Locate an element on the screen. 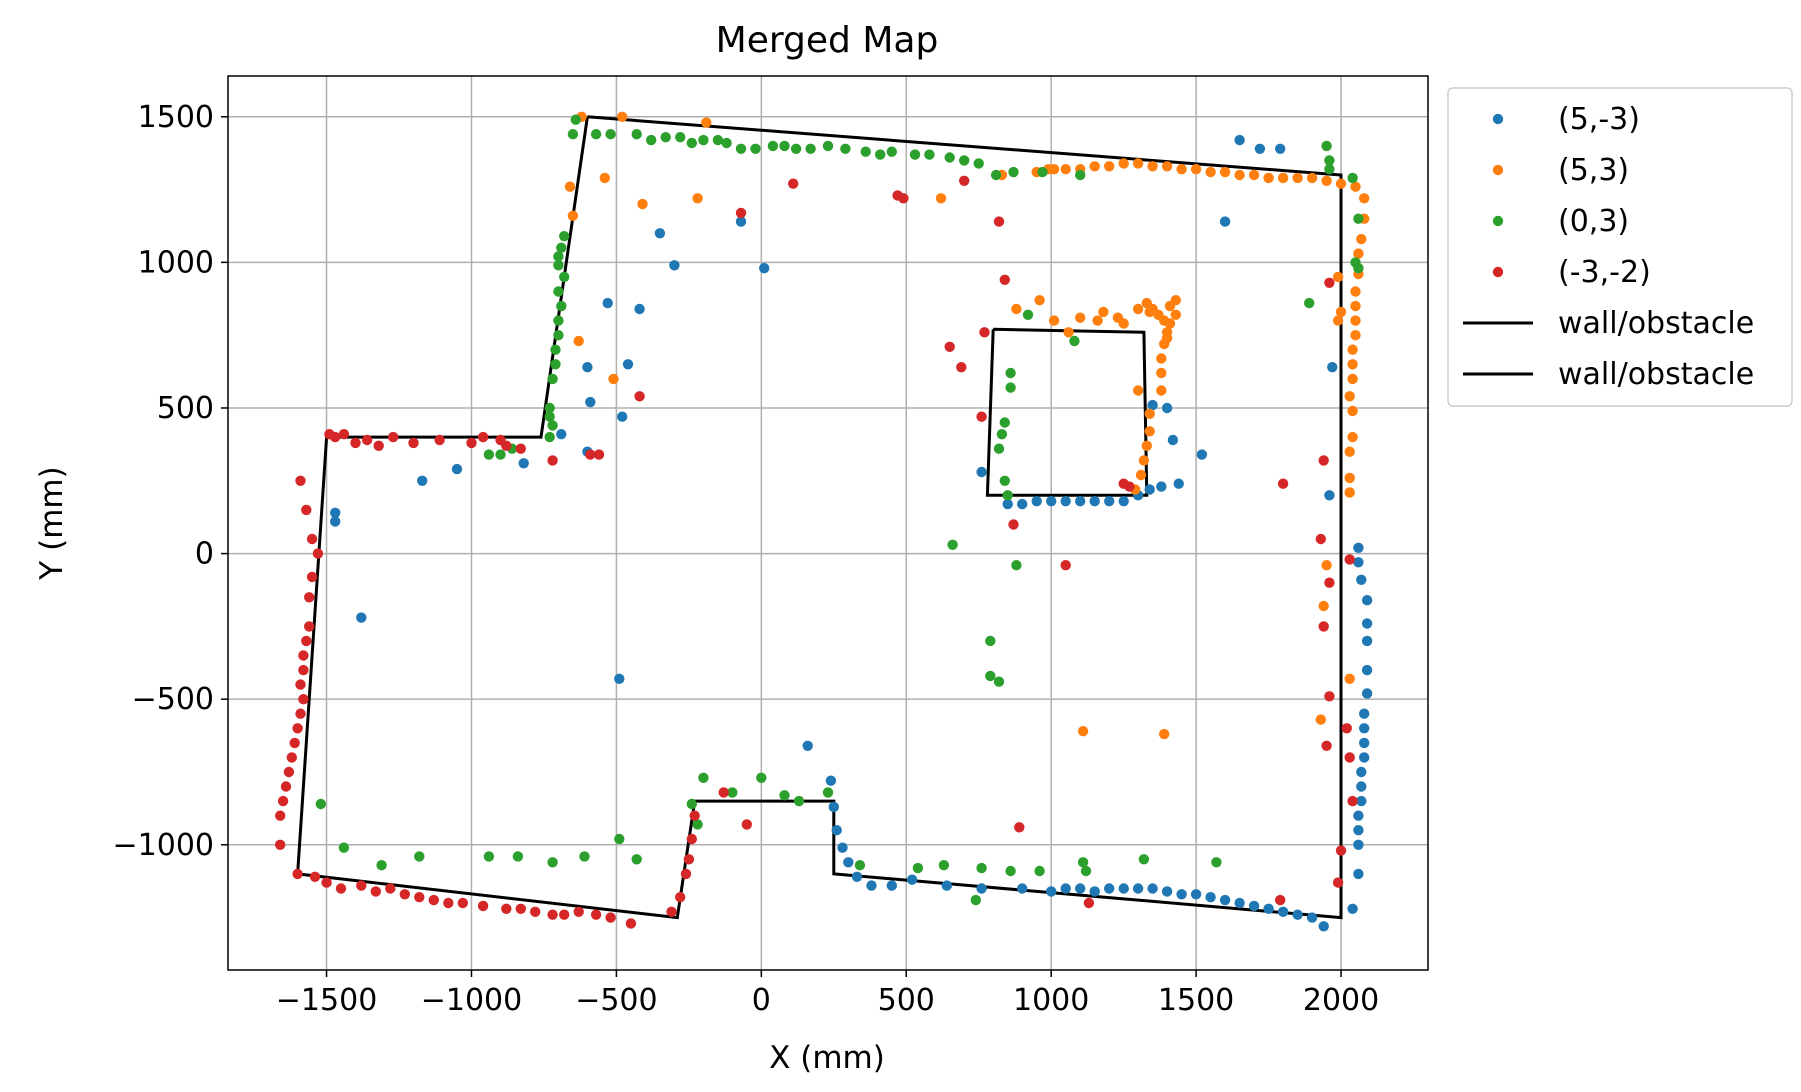 This screenshot has width=1801, height=1092. legend-marker is located at coordinates (1498, 272).